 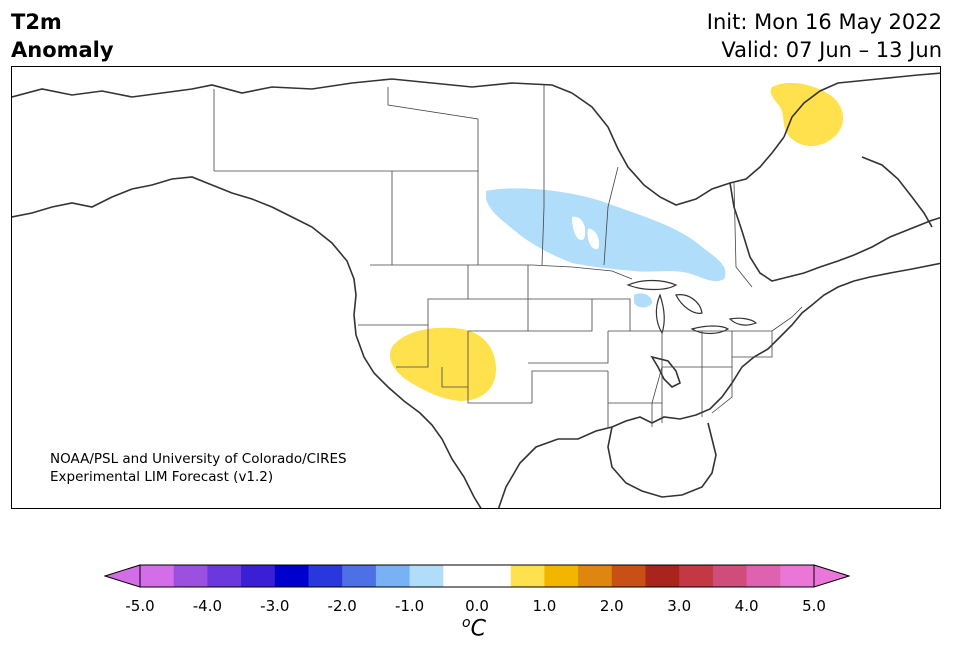 What do you see at coordinates (409, 606) in the screenshot?
I see `colorbar-tick-label: -1.0` at bounding box center [409, 606].